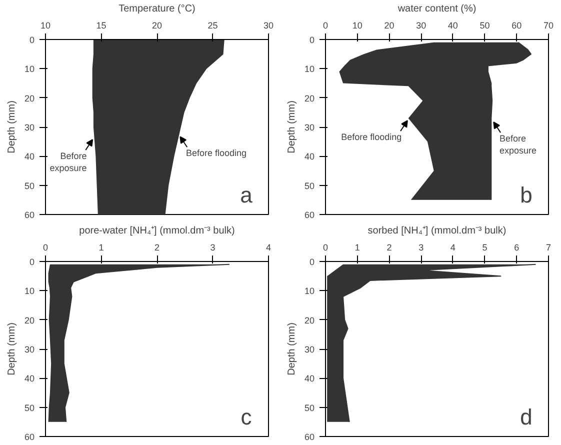  Describe the element at coordinates (213, 25) in the screenshot. I see `x-tick-label: 25` at that location.